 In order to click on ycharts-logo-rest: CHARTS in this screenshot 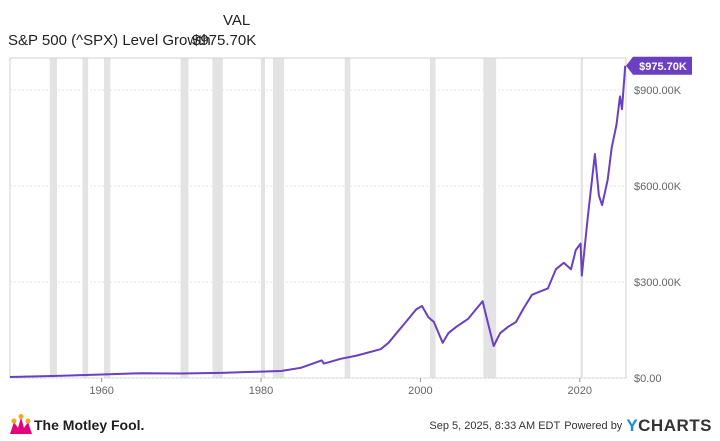, I will do `click(675, 425)`.